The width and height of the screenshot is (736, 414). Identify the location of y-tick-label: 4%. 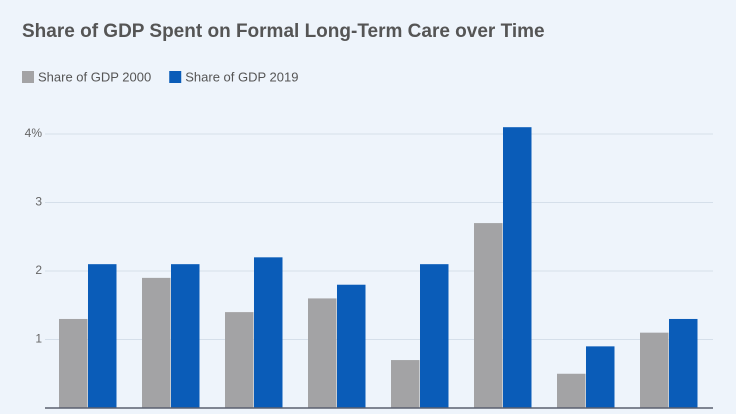
(34, 133).